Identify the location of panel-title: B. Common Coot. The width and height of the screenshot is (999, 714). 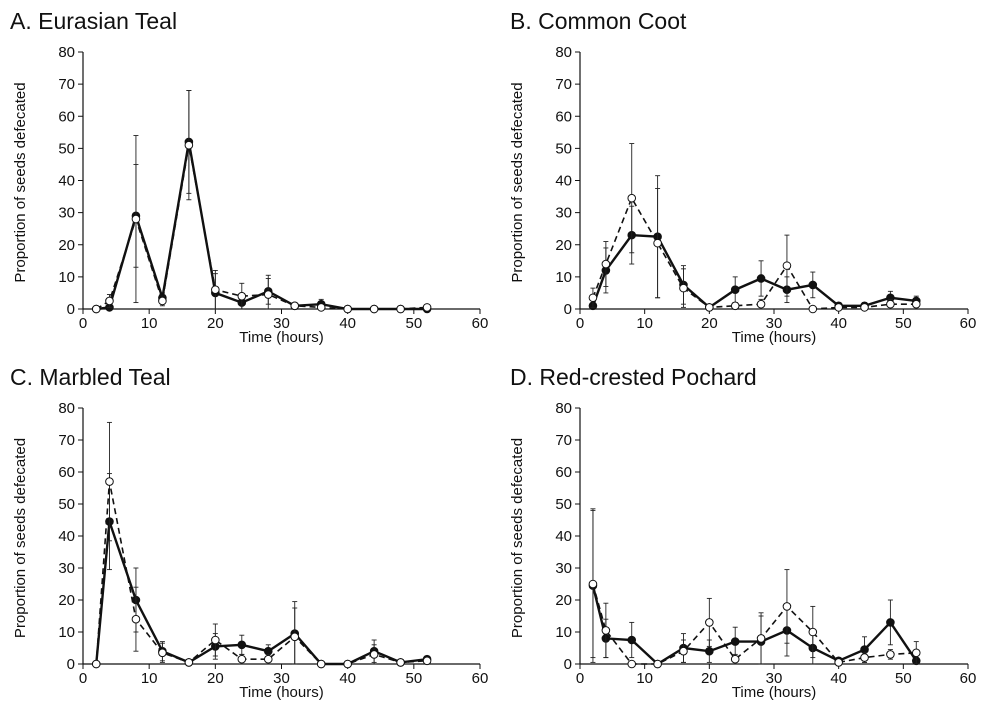
(598, 21).